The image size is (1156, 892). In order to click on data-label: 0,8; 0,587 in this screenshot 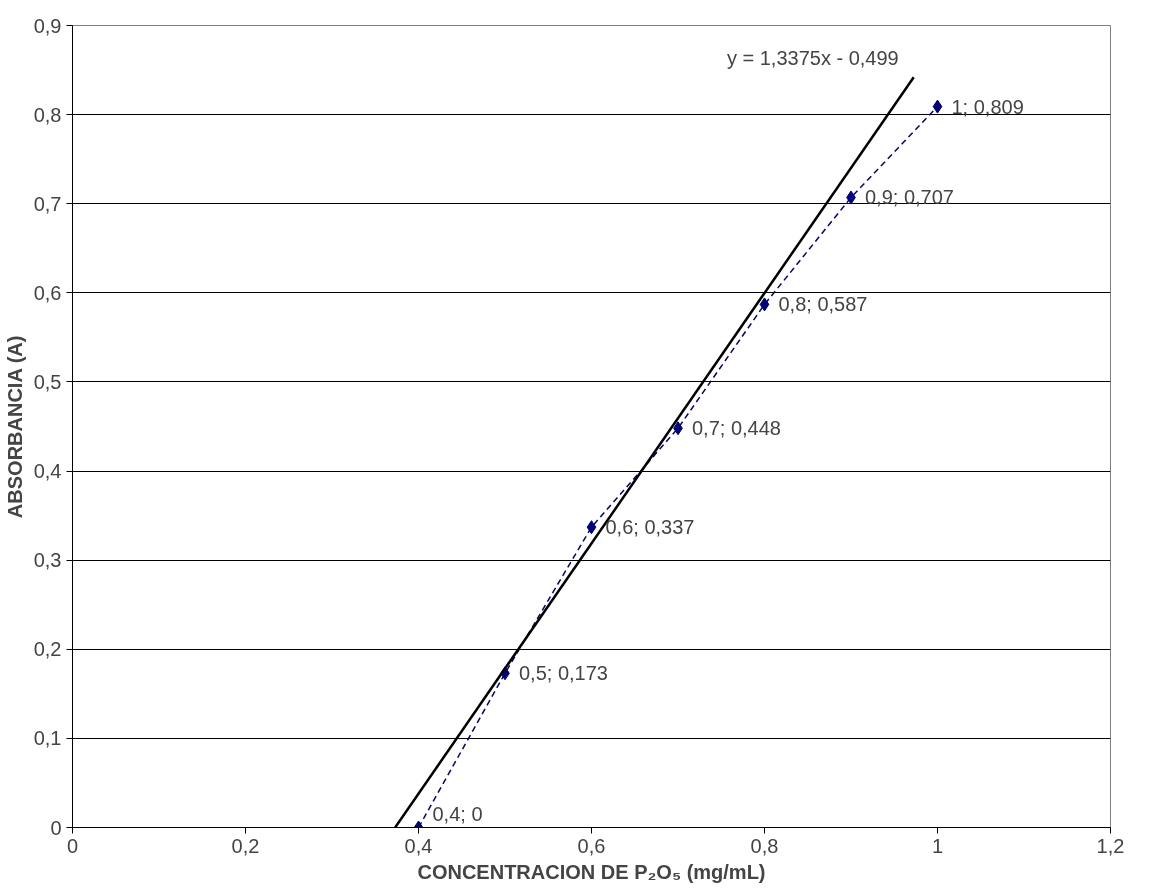, I will do `click(823, 304)`.